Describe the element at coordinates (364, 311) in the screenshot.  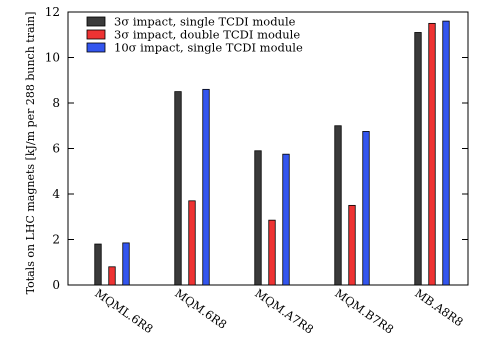
I see `x-tick-label: MQM.B7R8` at that location.